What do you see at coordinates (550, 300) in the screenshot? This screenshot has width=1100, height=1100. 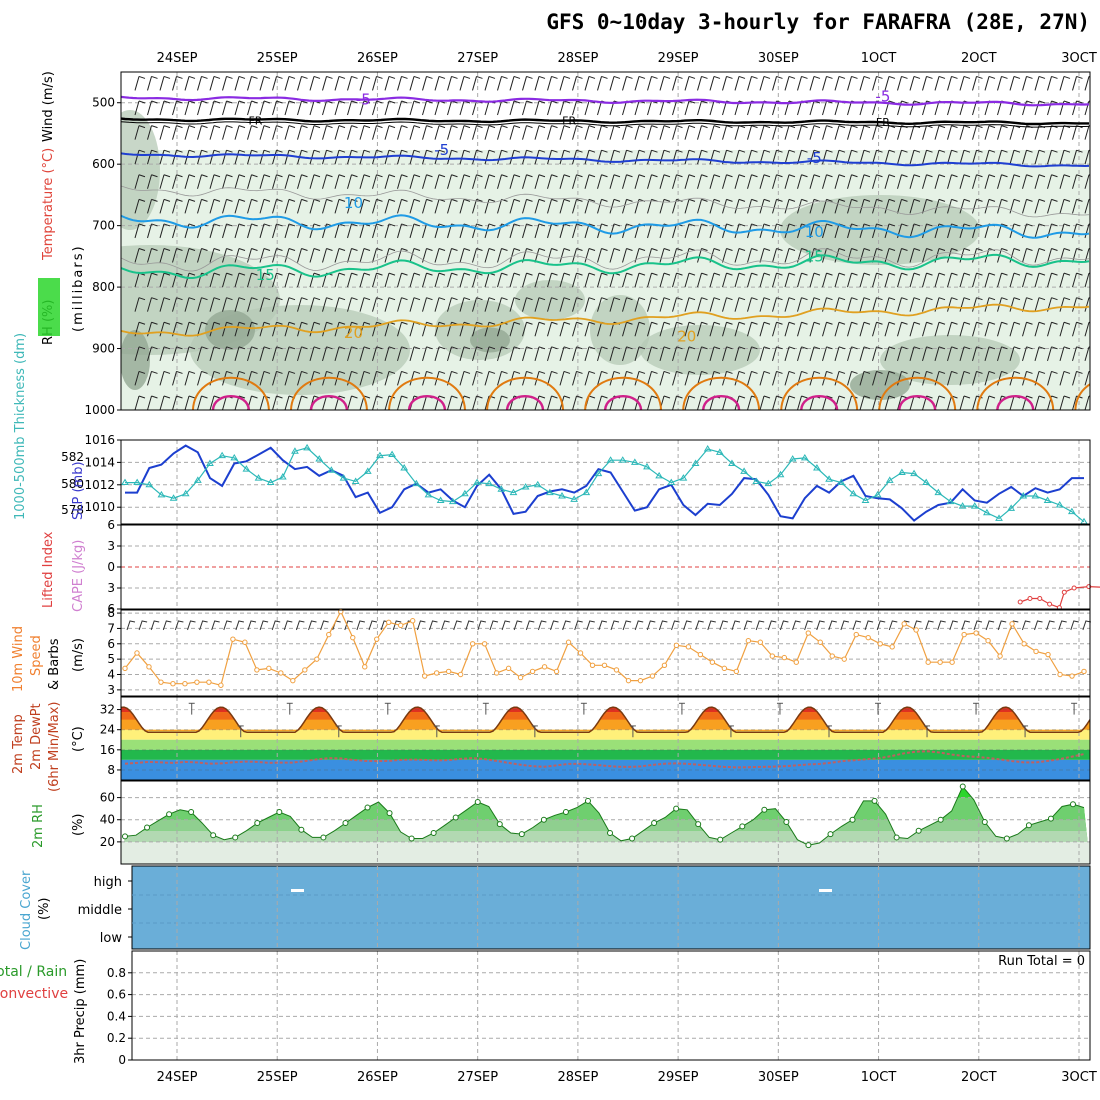 I see `rh-shading-dark` at bounding box center [550, 300].